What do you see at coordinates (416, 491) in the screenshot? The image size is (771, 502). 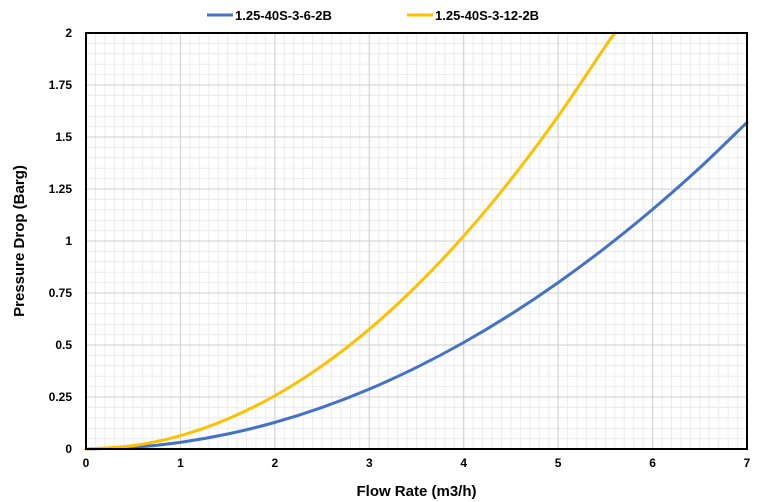 I see `x-axis-title: Flow Rate (m3/h)` at bounding box center [416, 491].